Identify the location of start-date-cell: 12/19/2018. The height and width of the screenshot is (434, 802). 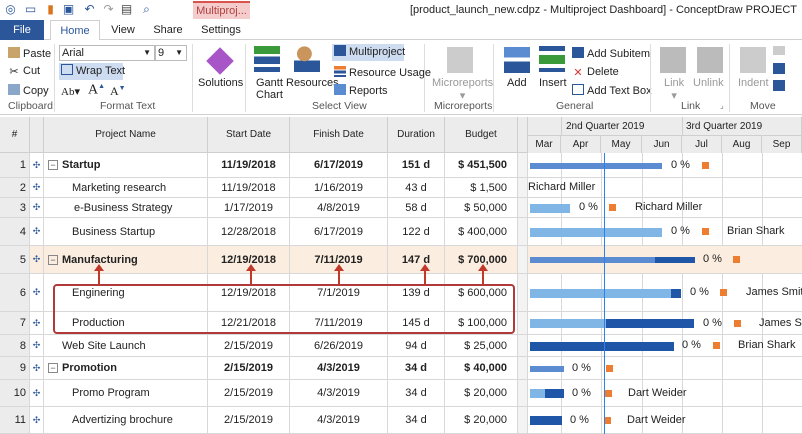
(249, 259).